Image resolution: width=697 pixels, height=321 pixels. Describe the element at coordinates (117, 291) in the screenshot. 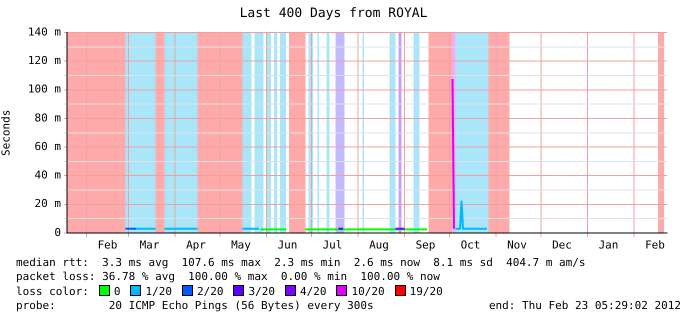

I see `legend-label: 0` at that location.